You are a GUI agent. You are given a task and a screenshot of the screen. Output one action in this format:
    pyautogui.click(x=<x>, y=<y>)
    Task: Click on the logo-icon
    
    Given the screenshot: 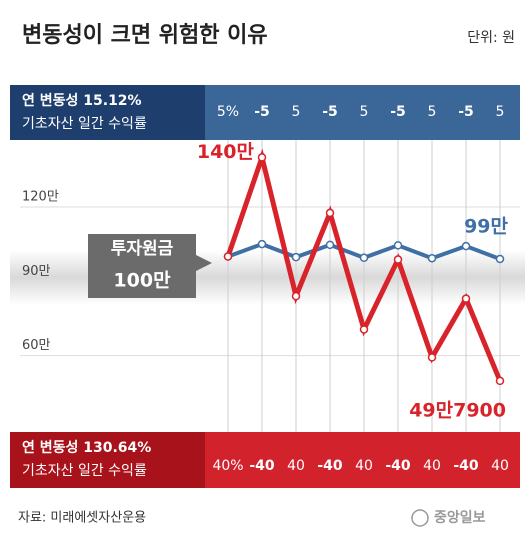 What is the action you would take?
    pyautogui.click(x=420, y=518)
    